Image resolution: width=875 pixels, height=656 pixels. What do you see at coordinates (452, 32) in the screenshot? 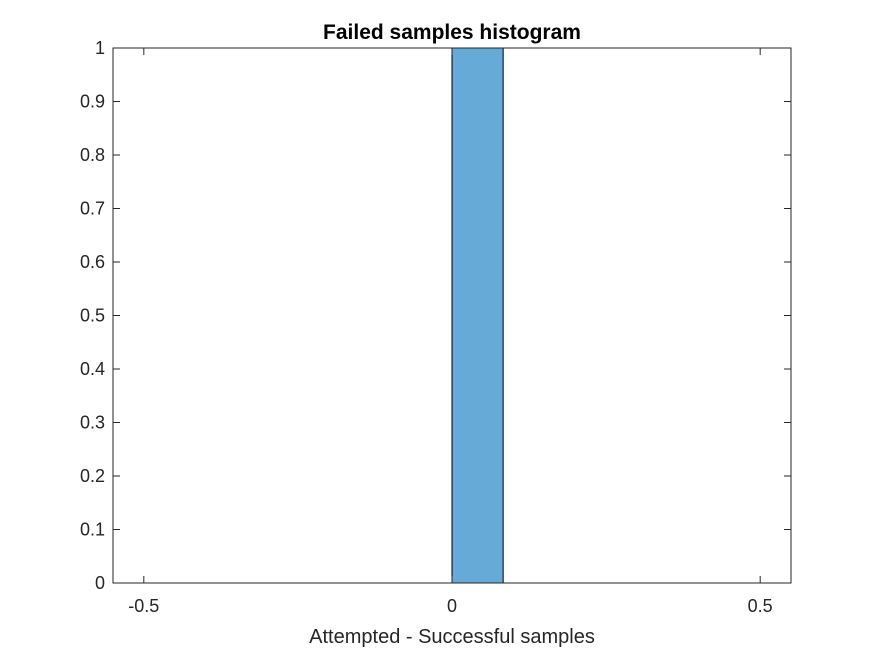
I see `chart-title: Failed samples histogram` at bounding box center [452, 32].